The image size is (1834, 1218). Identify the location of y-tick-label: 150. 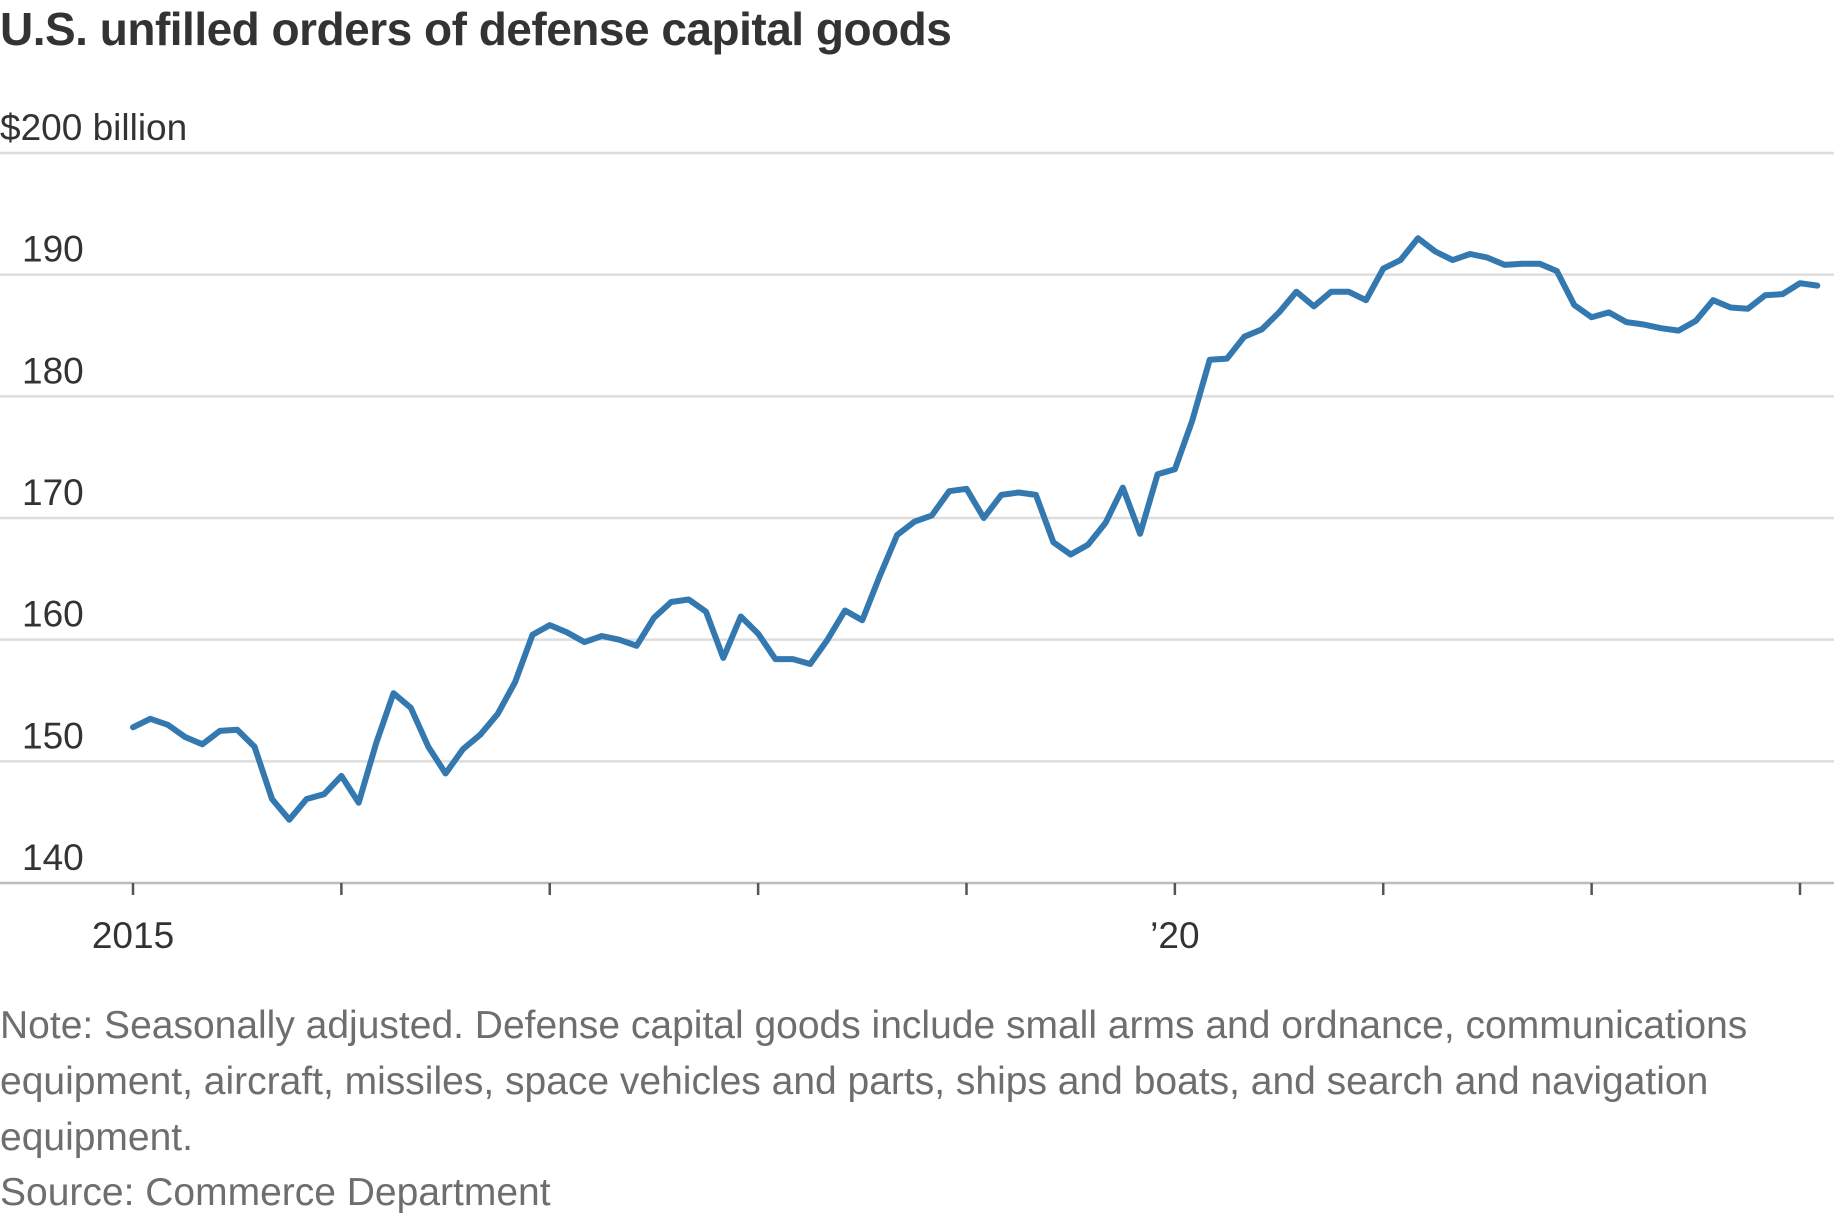
(53, 735).